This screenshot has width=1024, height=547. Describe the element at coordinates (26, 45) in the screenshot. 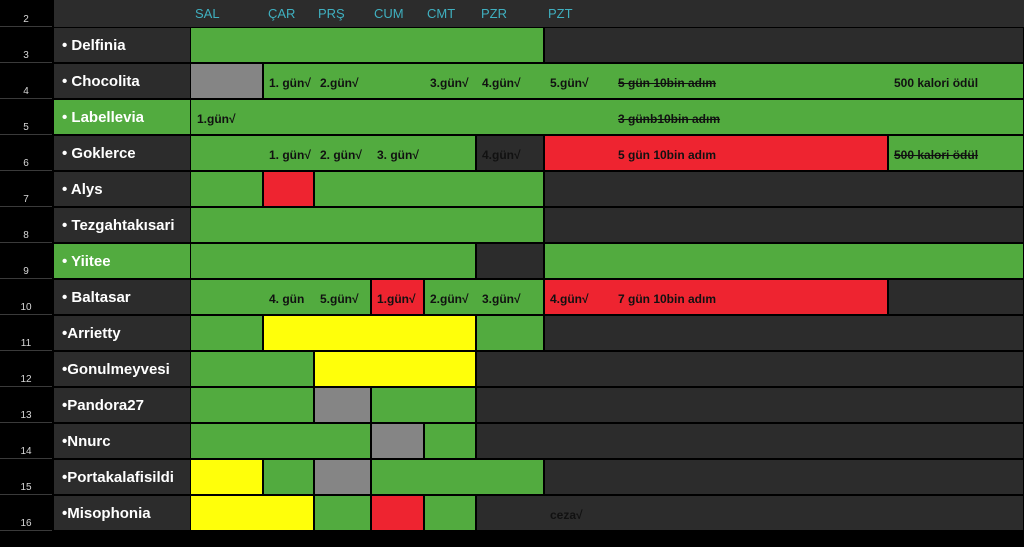

I see `row-number: 3` at that location.